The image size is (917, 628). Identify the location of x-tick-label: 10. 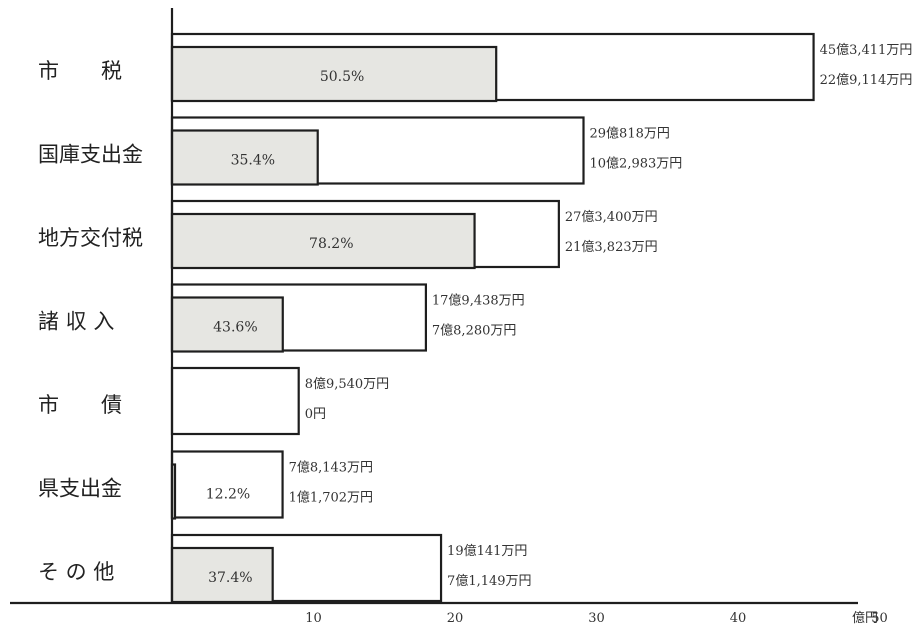
(313, 618).